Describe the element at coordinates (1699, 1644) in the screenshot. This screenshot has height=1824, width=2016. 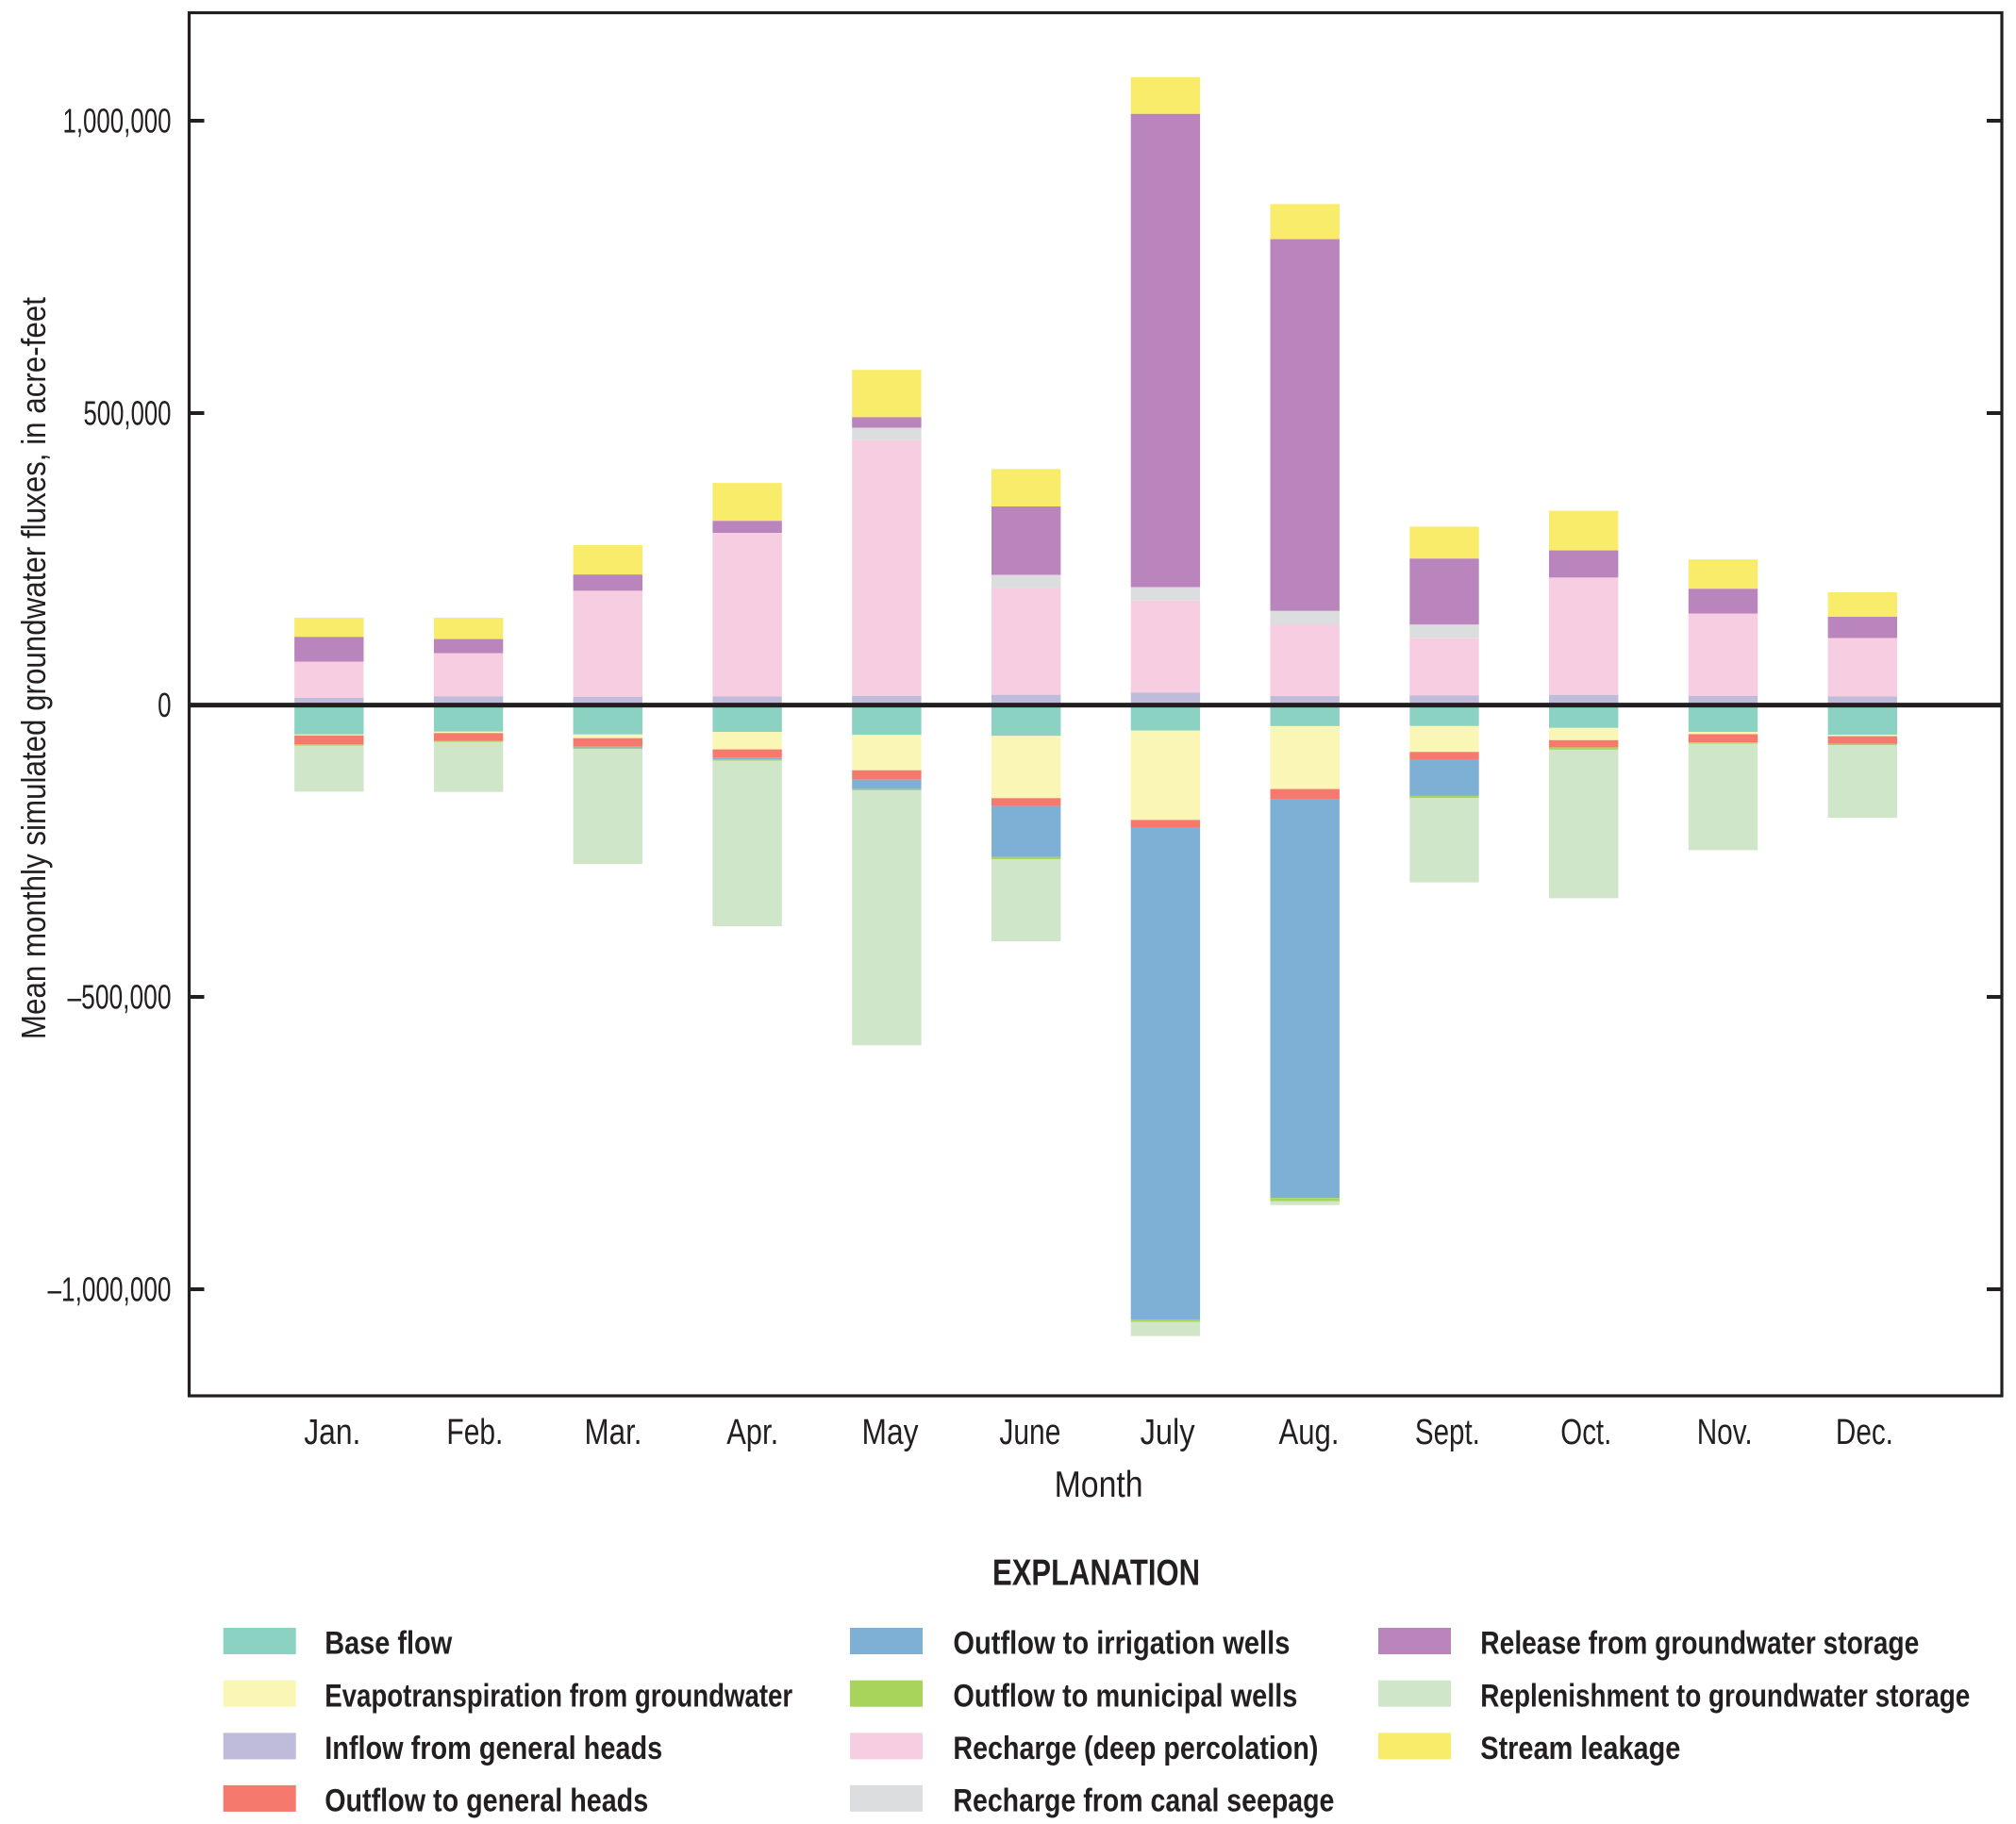
I see `svg-text:Release from groundwater stora: Release from groundwater storage` at that location.